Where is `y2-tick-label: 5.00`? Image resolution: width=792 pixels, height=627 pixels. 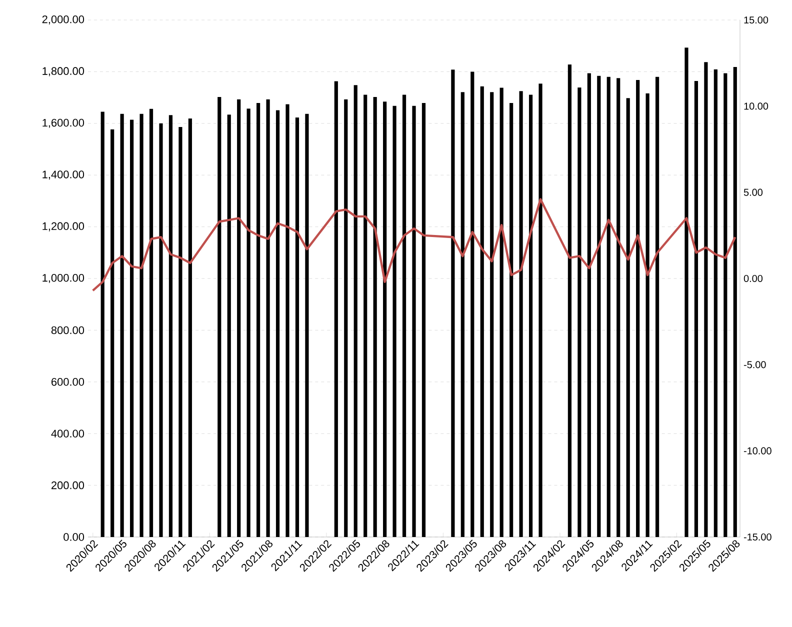 y2-tick-label: 5.00 is located at coordinates (753, 192).